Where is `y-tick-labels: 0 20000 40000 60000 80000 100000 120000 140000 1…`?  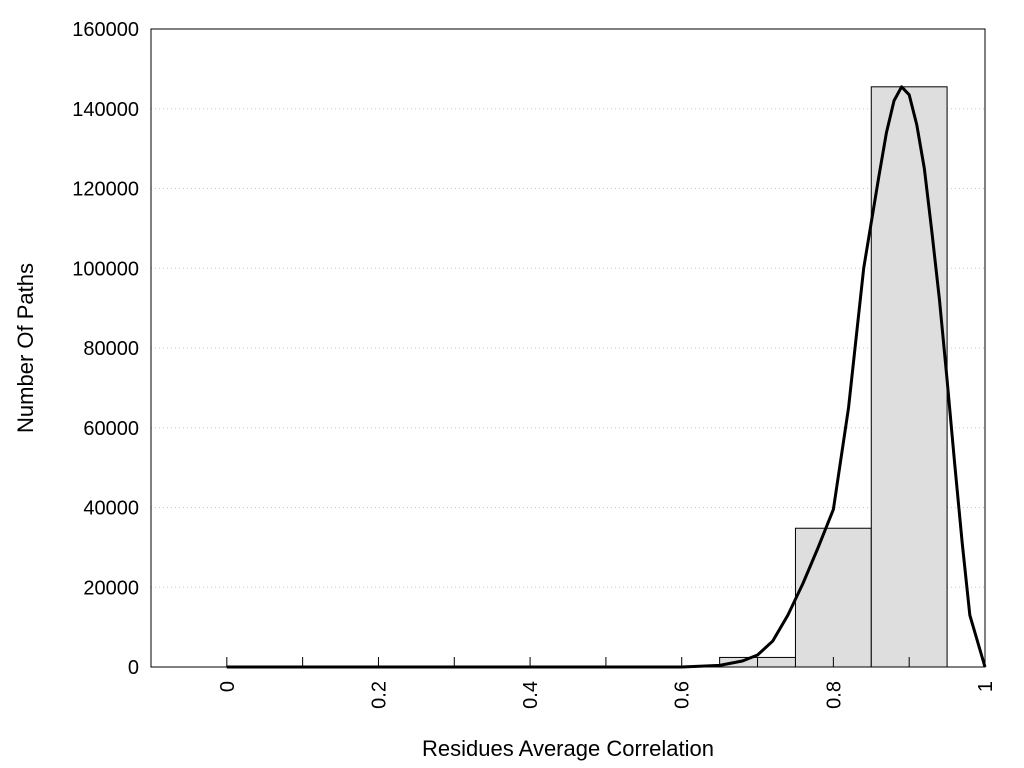 y-tick-labels: 0 20000 40000 60000 80000 100000 120000 140000 1… is located at coordinates (105, 349).